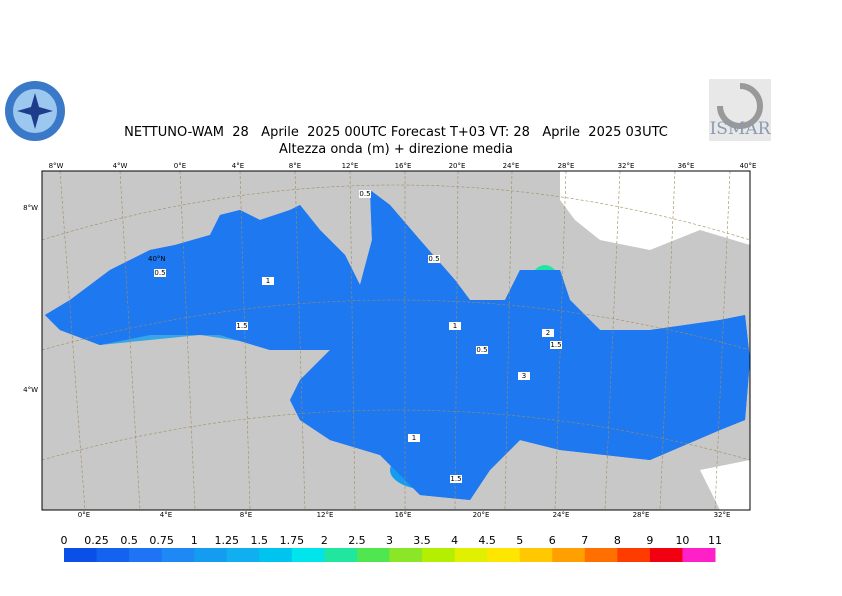  Describe the element at coordinates (715, 540) in the screenshot. I see `colorbar-label: 11` at that location.